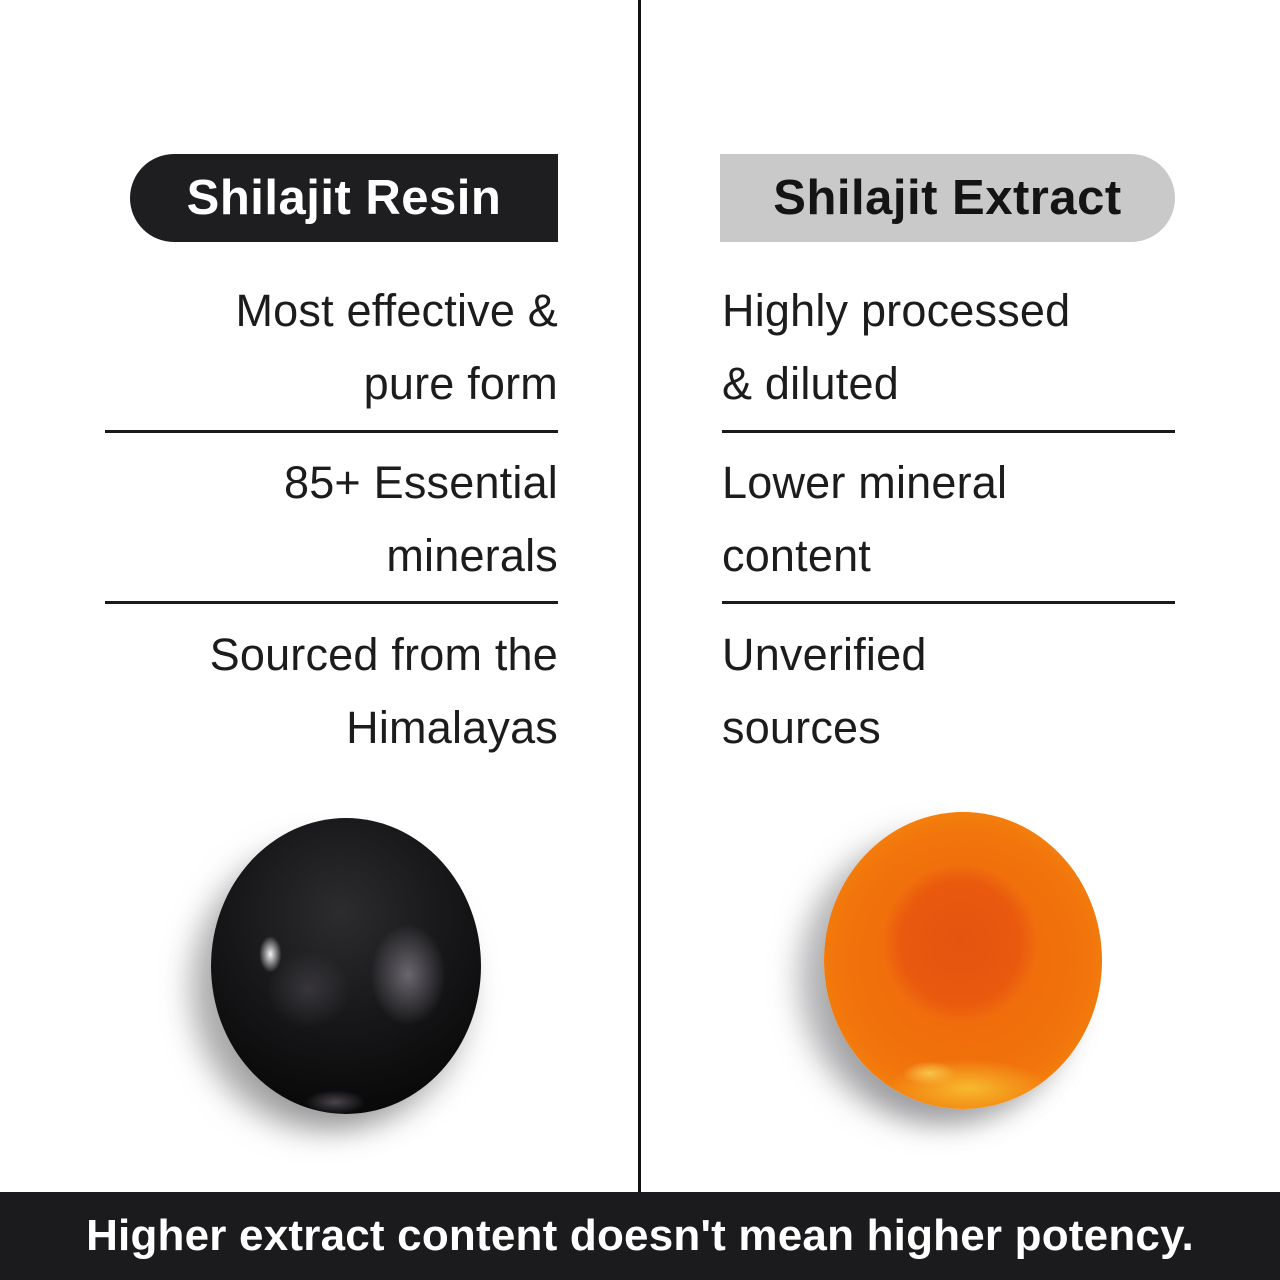 This screenshot has height=1280, width=1280. I want to click on resin-point-1-line-2: pure form, so click(460, 383).